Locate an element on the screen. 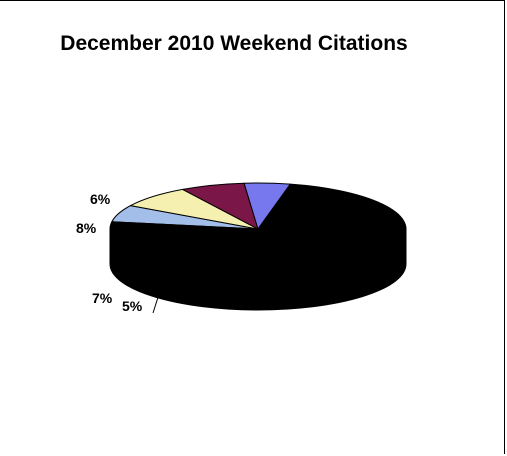 Image resolution: width=507 pixels, height=456 pixels. pie-top-group is located at coordinates (258, 229).